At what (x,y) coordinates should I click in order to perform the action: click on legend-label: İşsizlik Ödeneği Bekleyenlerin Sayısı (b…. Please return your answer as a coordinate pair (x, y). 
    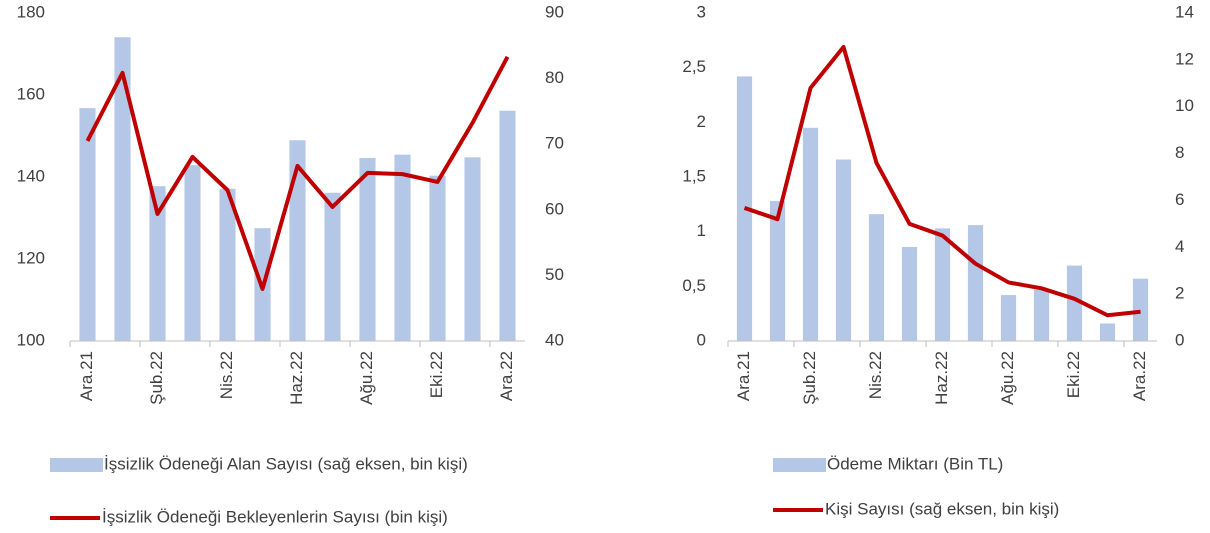
    Looking at the image, I should click on (275, 516).